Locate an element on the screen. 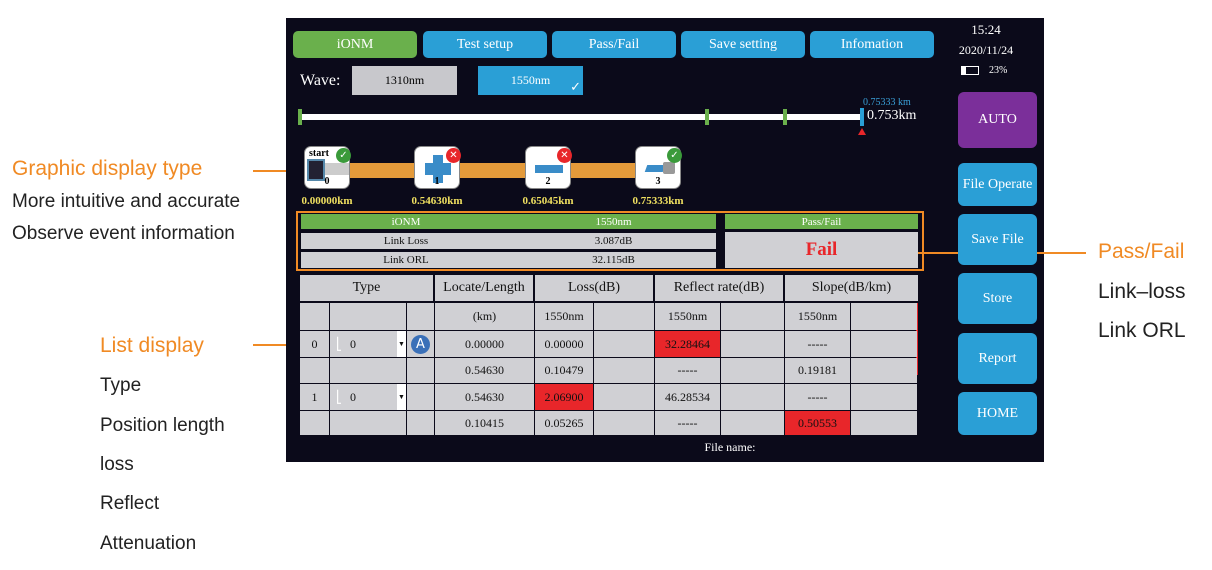 The image size is (1212, 570). report-button: Report is located at coordinates (997, 358).